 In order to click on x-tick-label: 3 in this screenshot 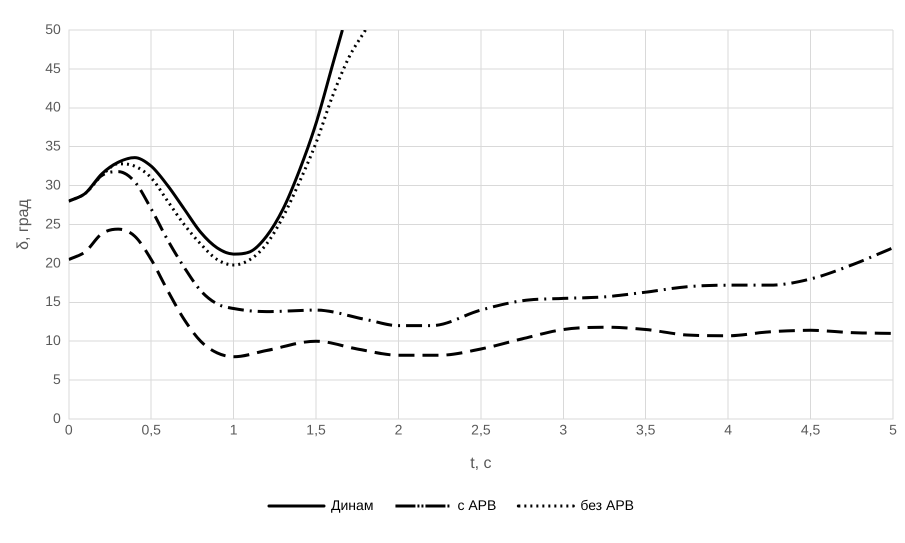, I will do `click(563, 429)`.